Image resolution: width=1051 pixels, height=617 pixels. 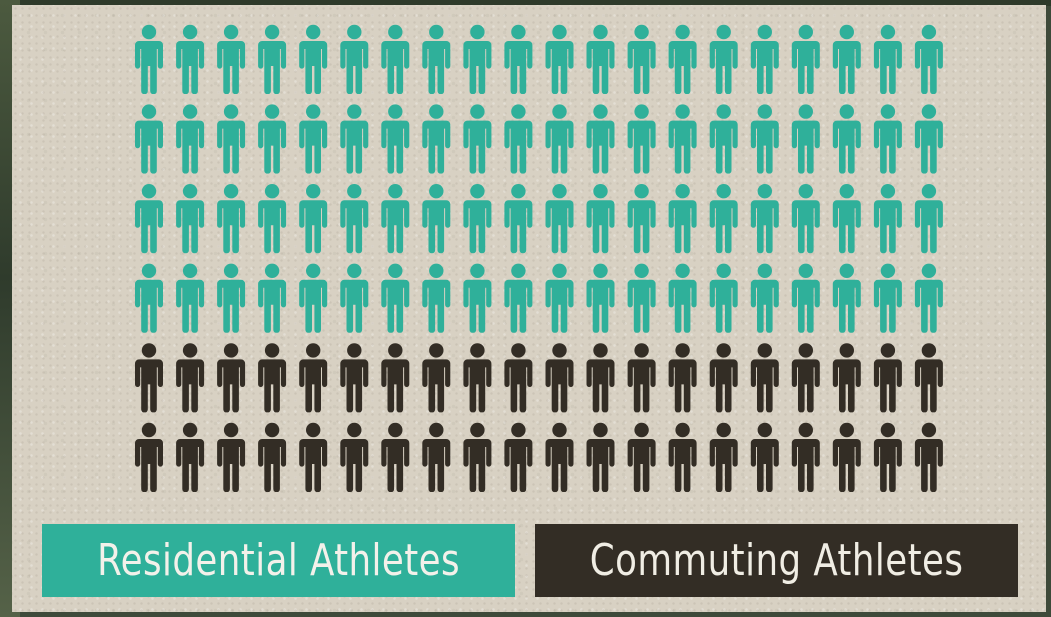 I want to click on legend-residential-label: Residential Athletes, so click(x=278, y=560).